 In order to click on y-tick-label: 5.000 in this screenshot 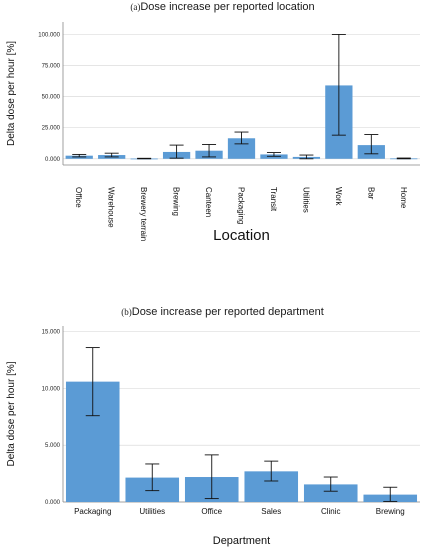, I will do `click(53, 446)`.